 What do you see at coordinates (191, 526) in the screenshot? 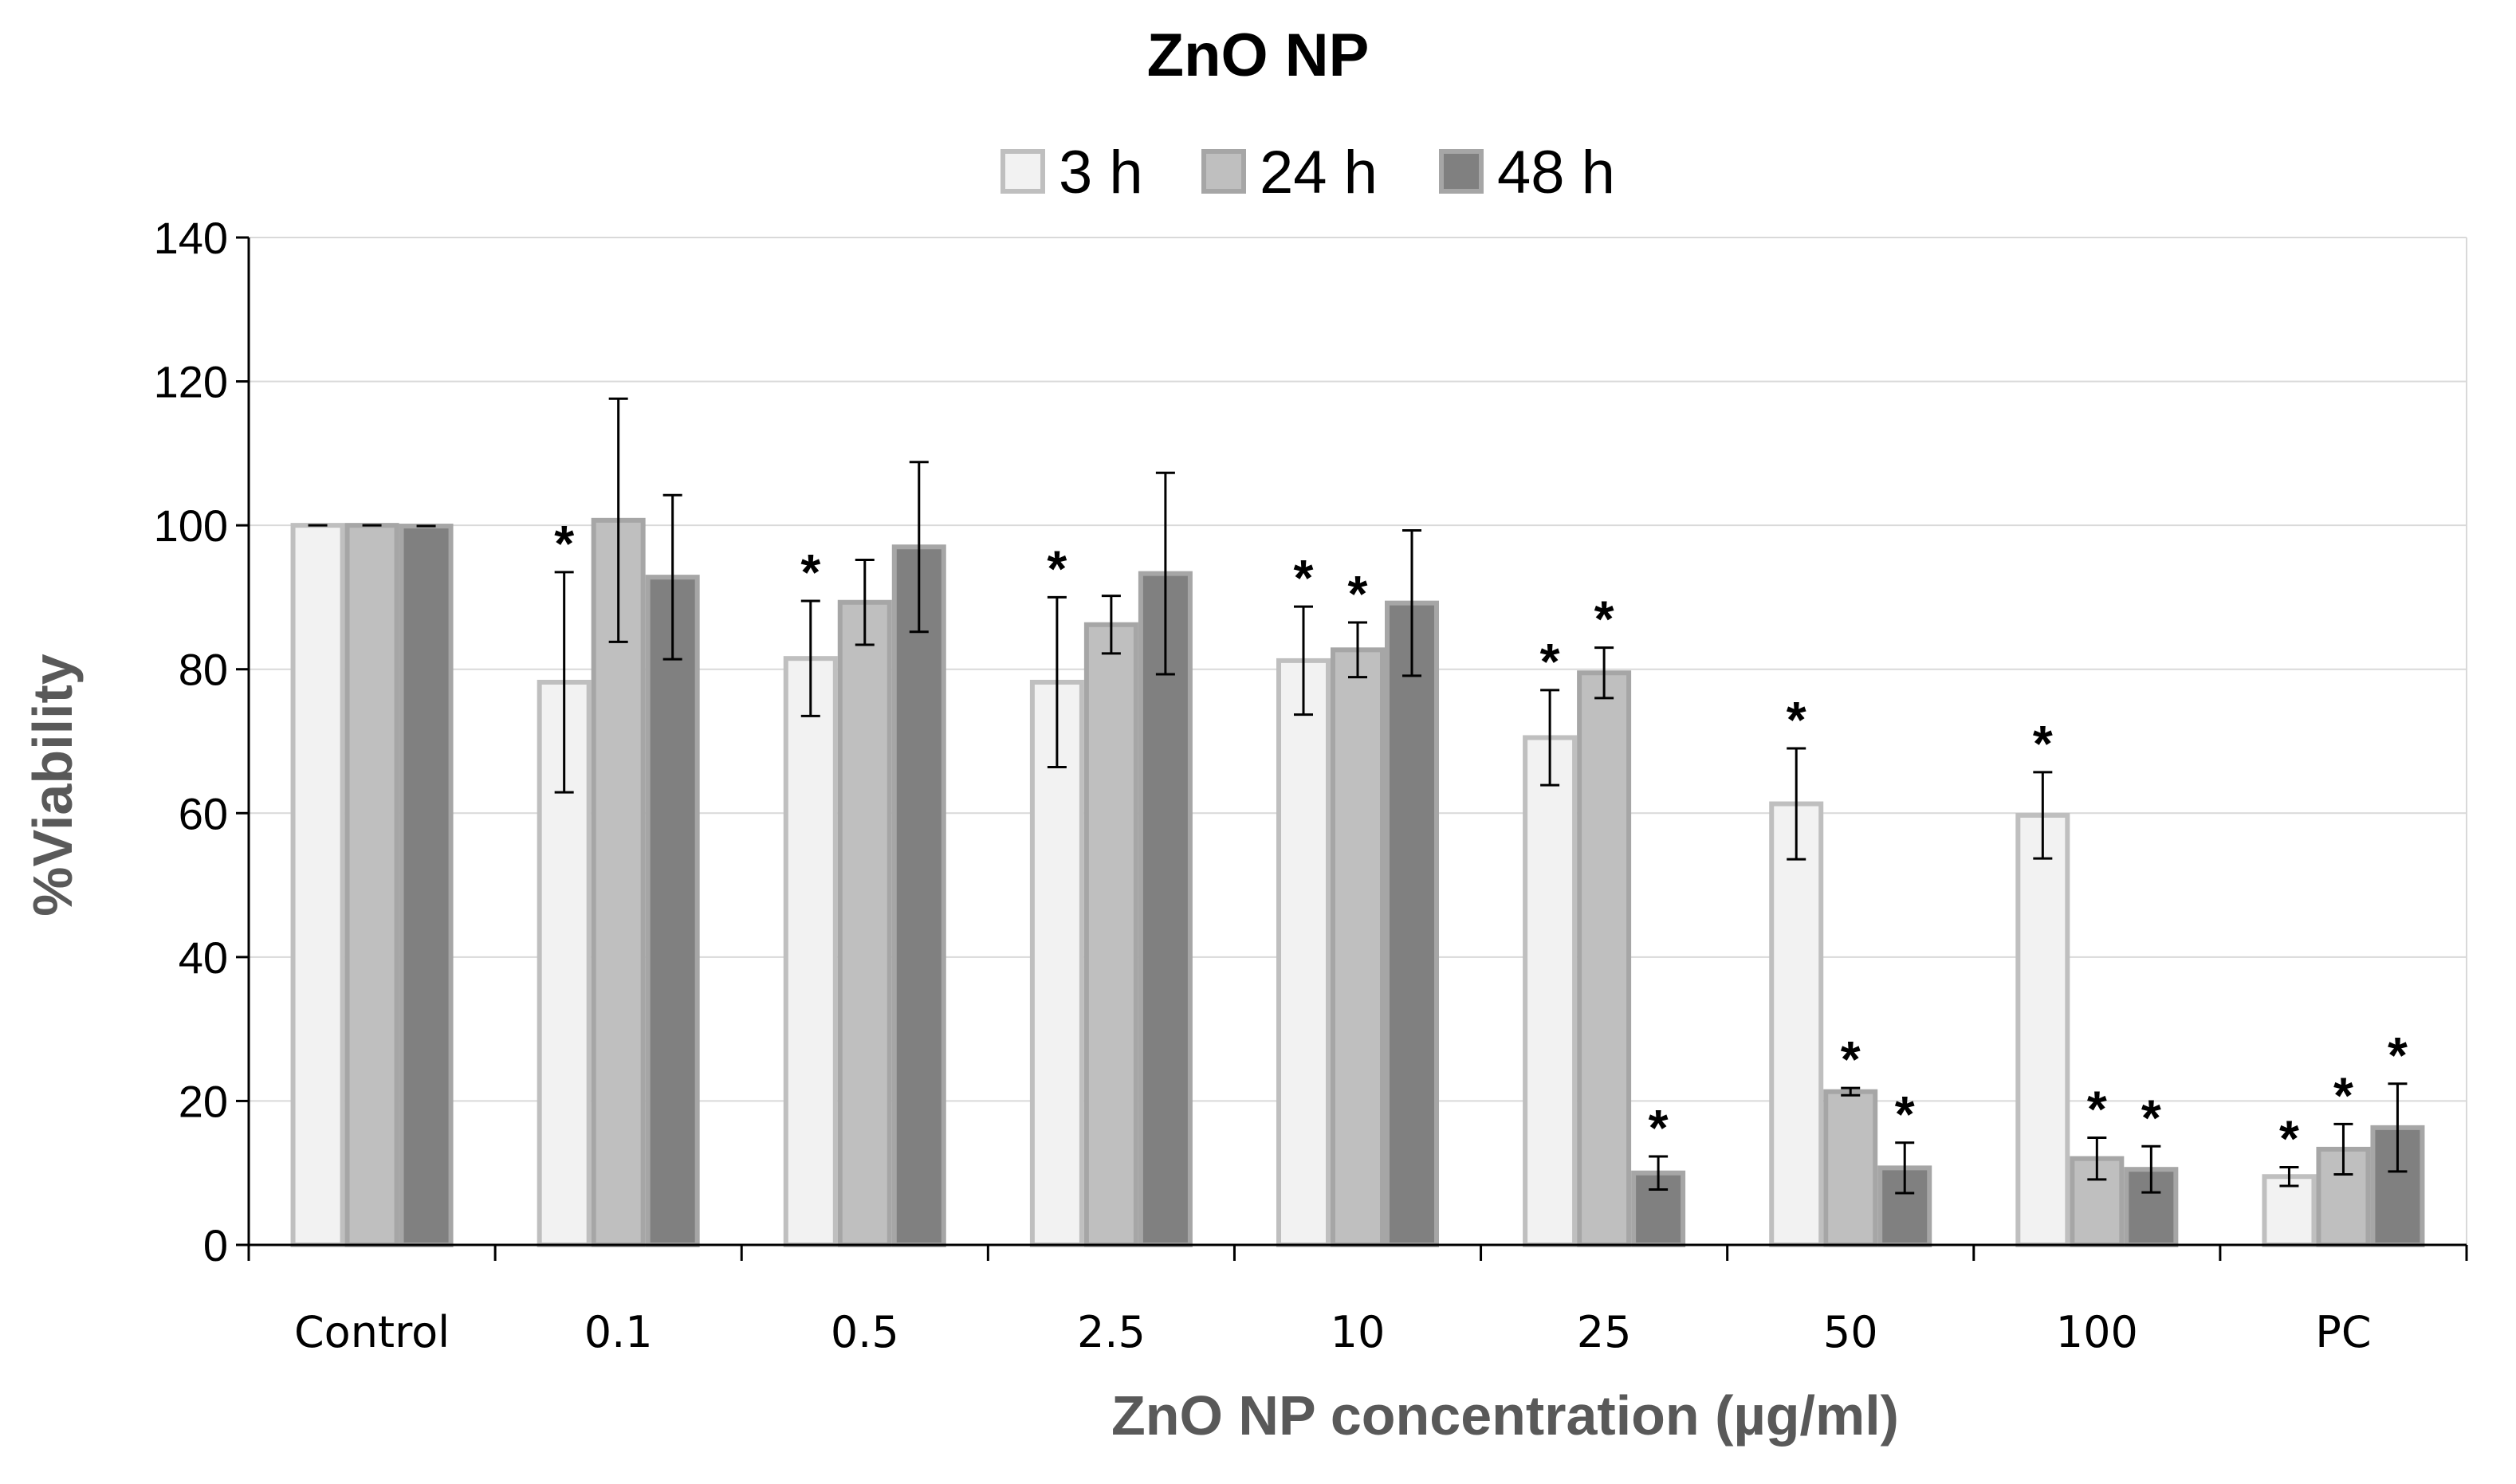
I see `y-tick-label: 100` at bounding box center [191, 526].